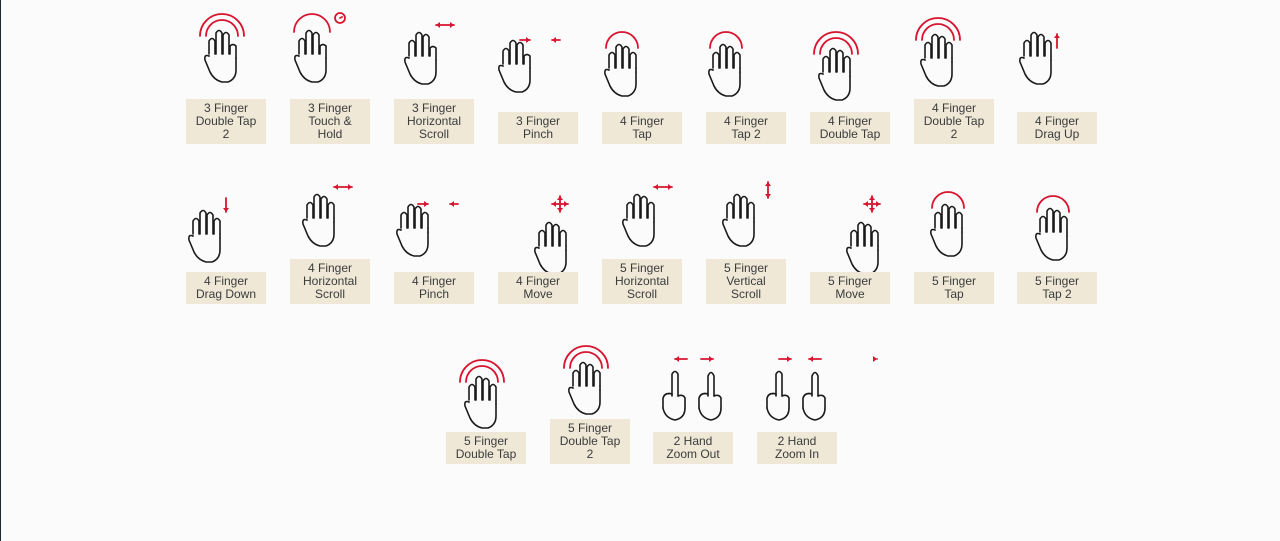 The width and height of the screenshot is (1280, 541). I want to click on gesture-two-hand-zoom-out: 2 Hand Zoom Out, so click(693, 396).